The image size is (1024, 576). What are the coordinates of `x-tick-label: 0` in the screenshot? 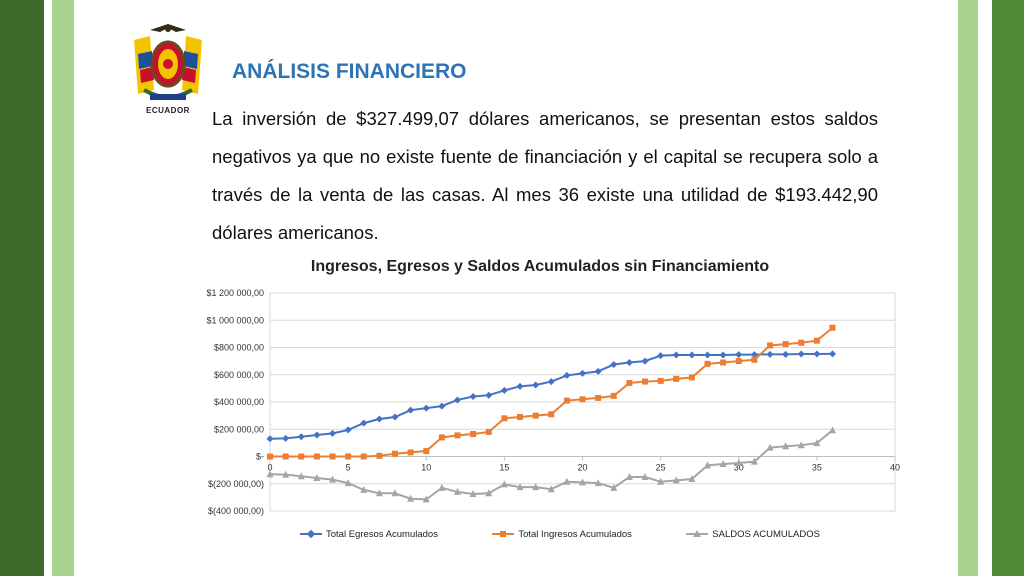 It's located at (269, 468).